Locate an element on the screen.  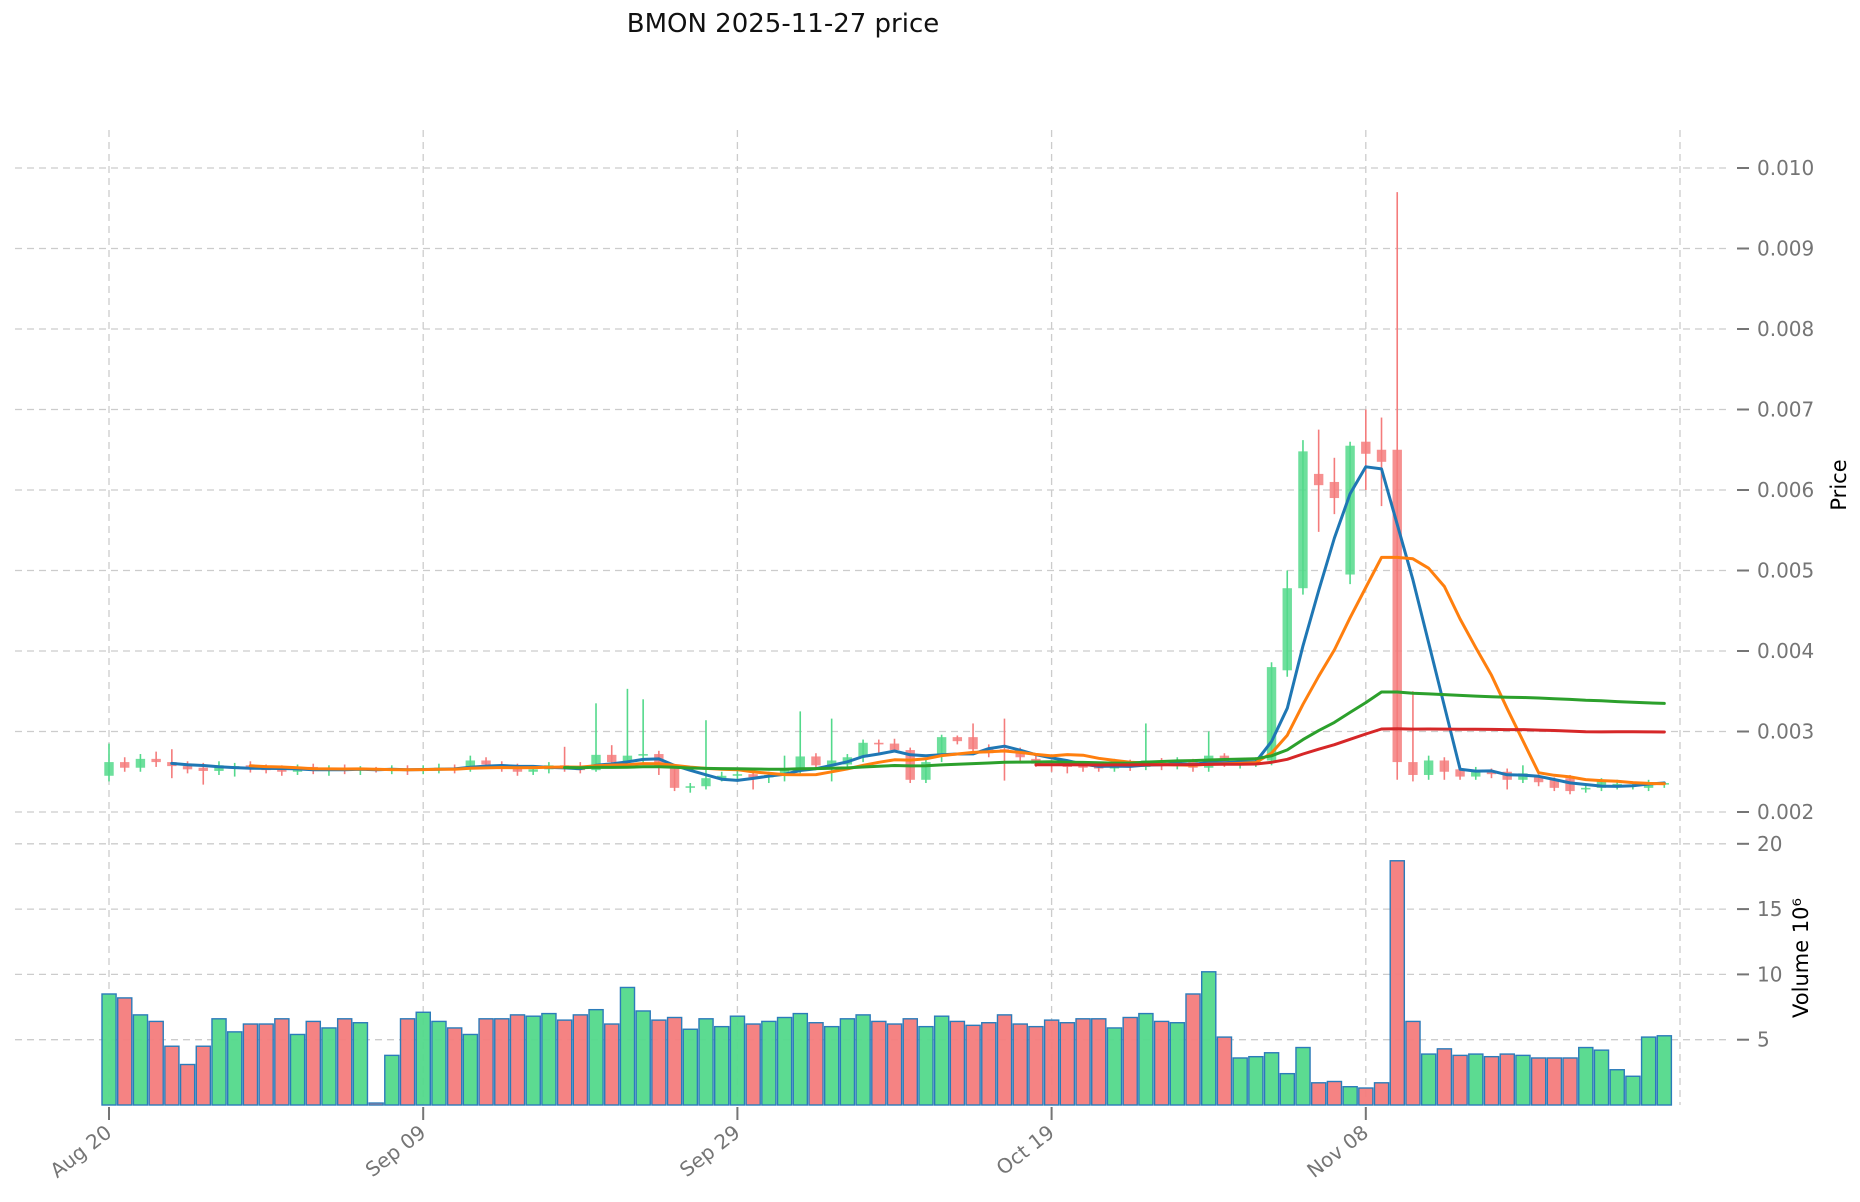
price-tick-label: 0.002 is located at coordinates (1785, 812).